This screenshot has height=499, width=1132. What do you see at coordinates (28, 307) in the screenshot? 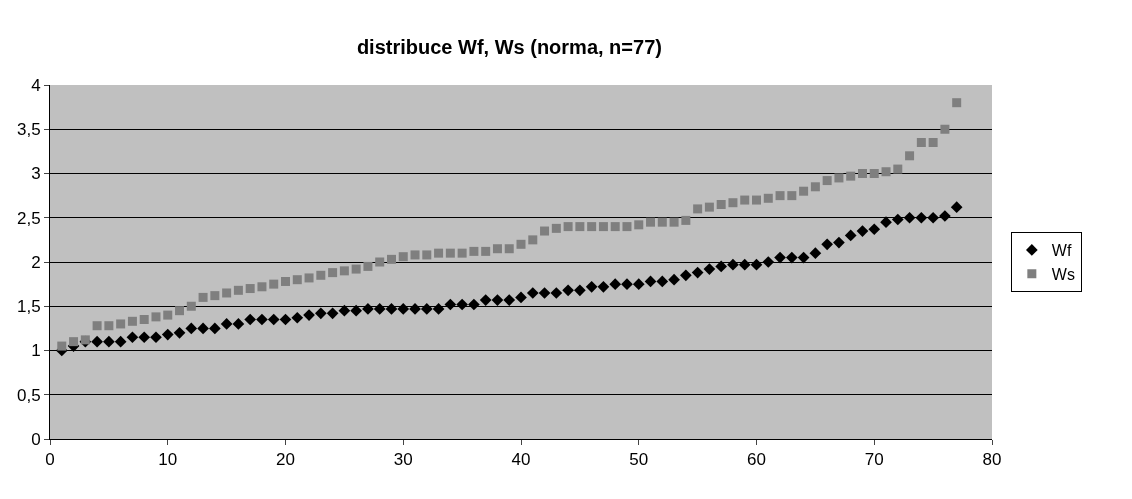
I see `y-tick-label: 1,5` at bounding box center [28, 307].